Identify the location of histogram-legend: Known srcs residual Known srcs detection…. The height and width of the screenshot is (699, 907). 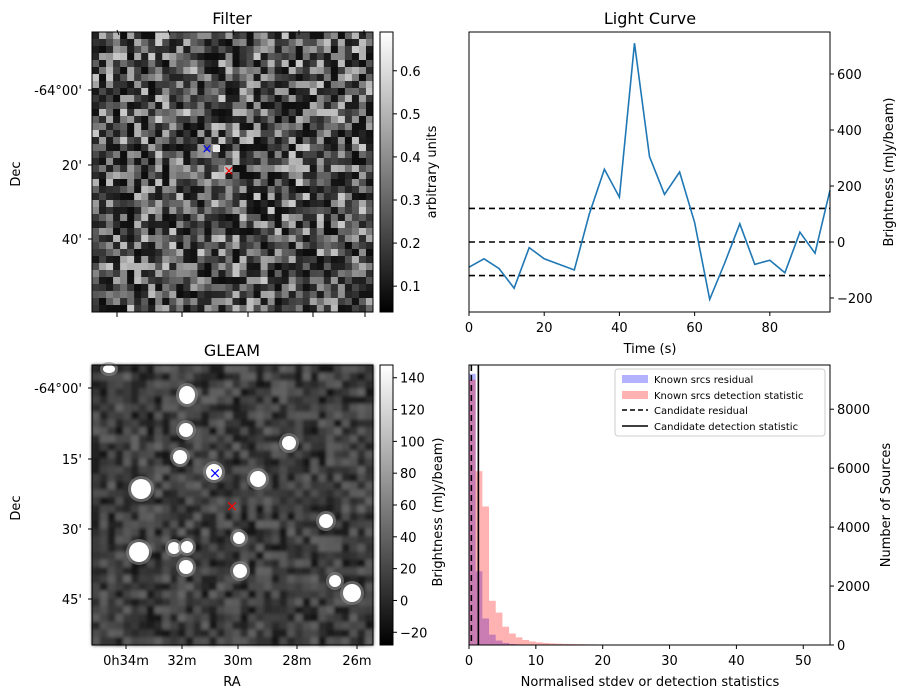
(720, 402).